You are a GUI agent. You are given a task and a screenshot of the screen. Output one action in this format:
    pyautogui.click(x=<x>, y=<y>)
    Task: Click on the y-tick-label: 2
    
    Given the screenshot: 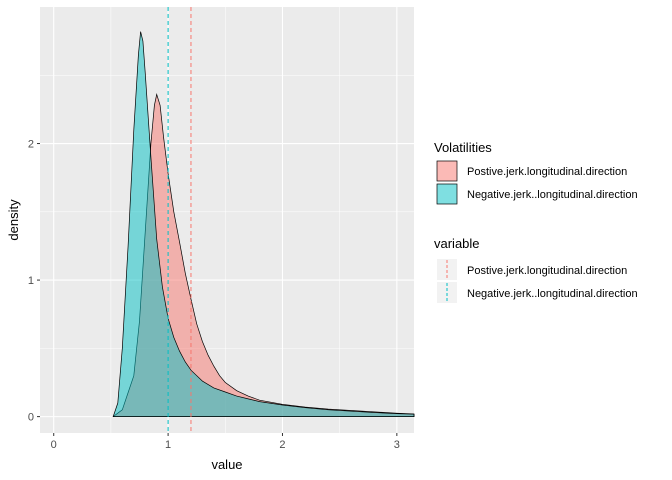 What is the action you would take?
    pyautogui.click(x=31, y=145)
    